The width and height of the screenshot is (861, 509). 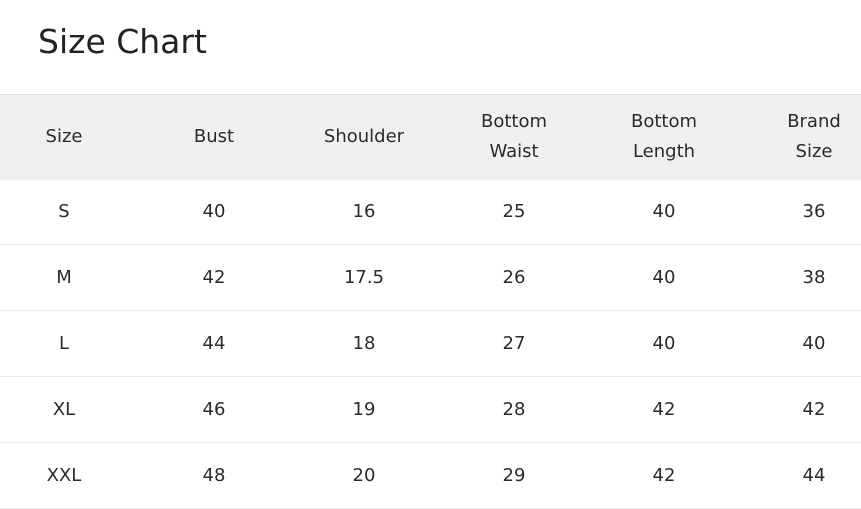 I want to click on table-cell: 38, so click(x=814, y=277).